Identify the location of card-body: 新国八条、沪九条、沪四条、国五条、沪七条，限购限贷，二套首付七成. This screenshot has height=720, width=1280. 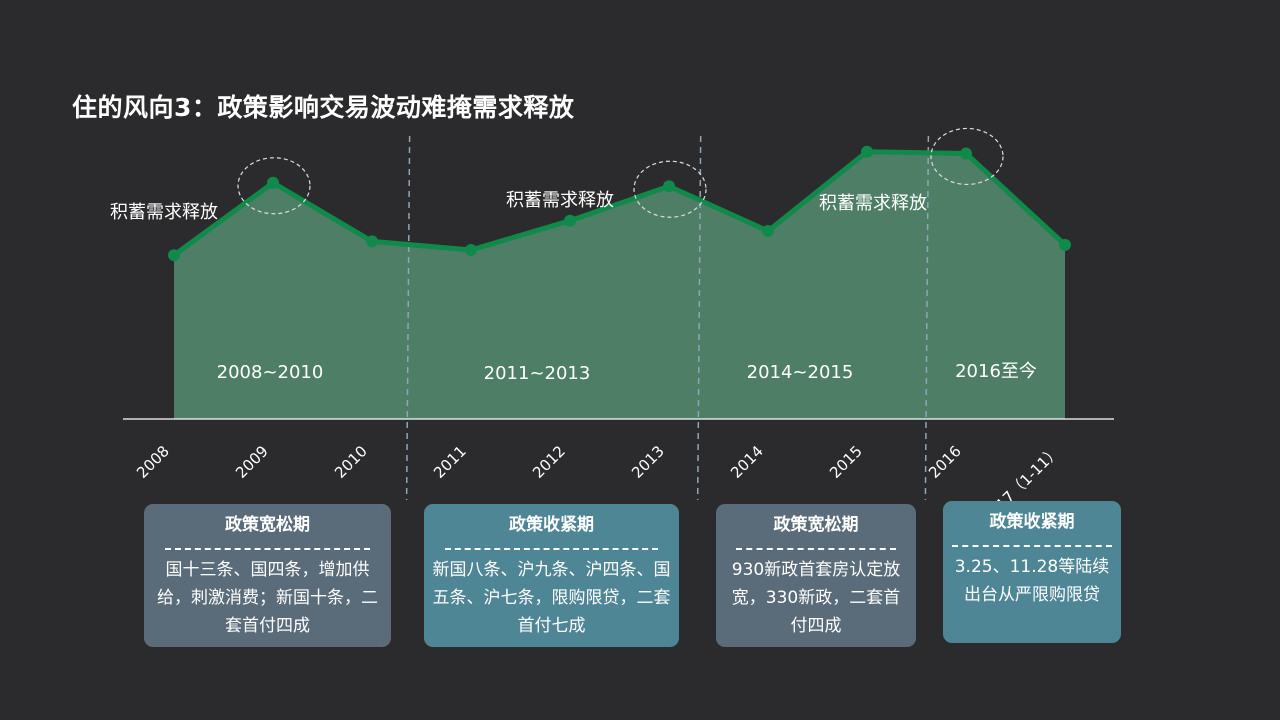
(551, 598).